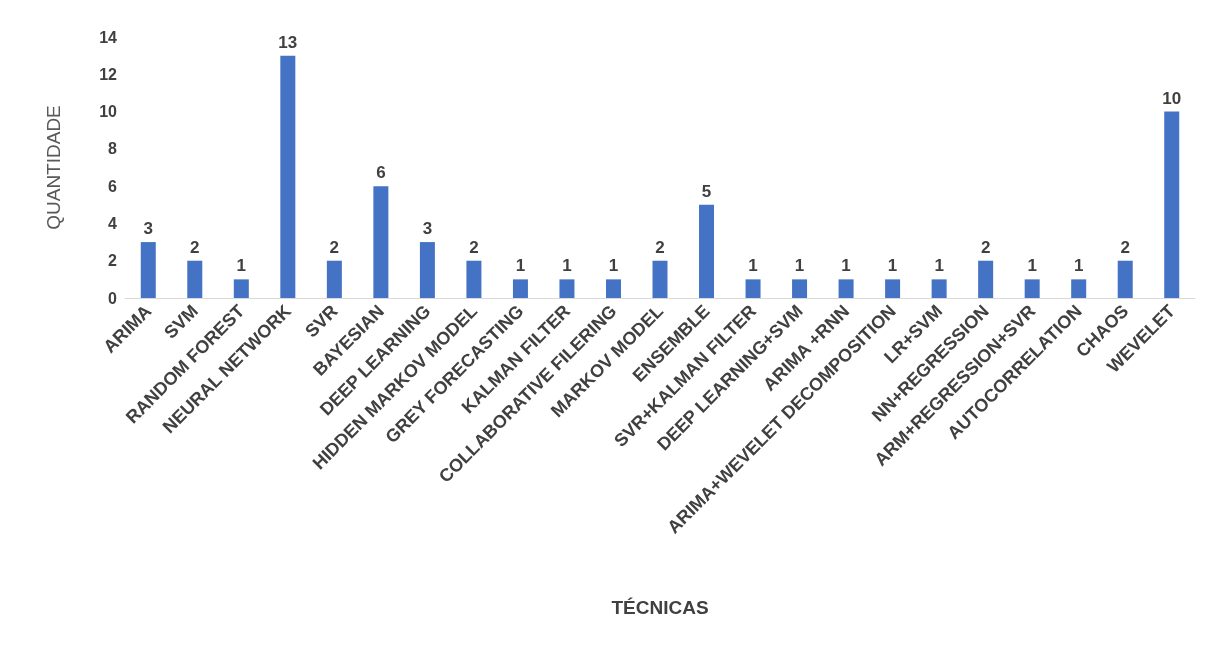  I want to click on y-axis-title: QUANTIDADE, so click(53, 167).